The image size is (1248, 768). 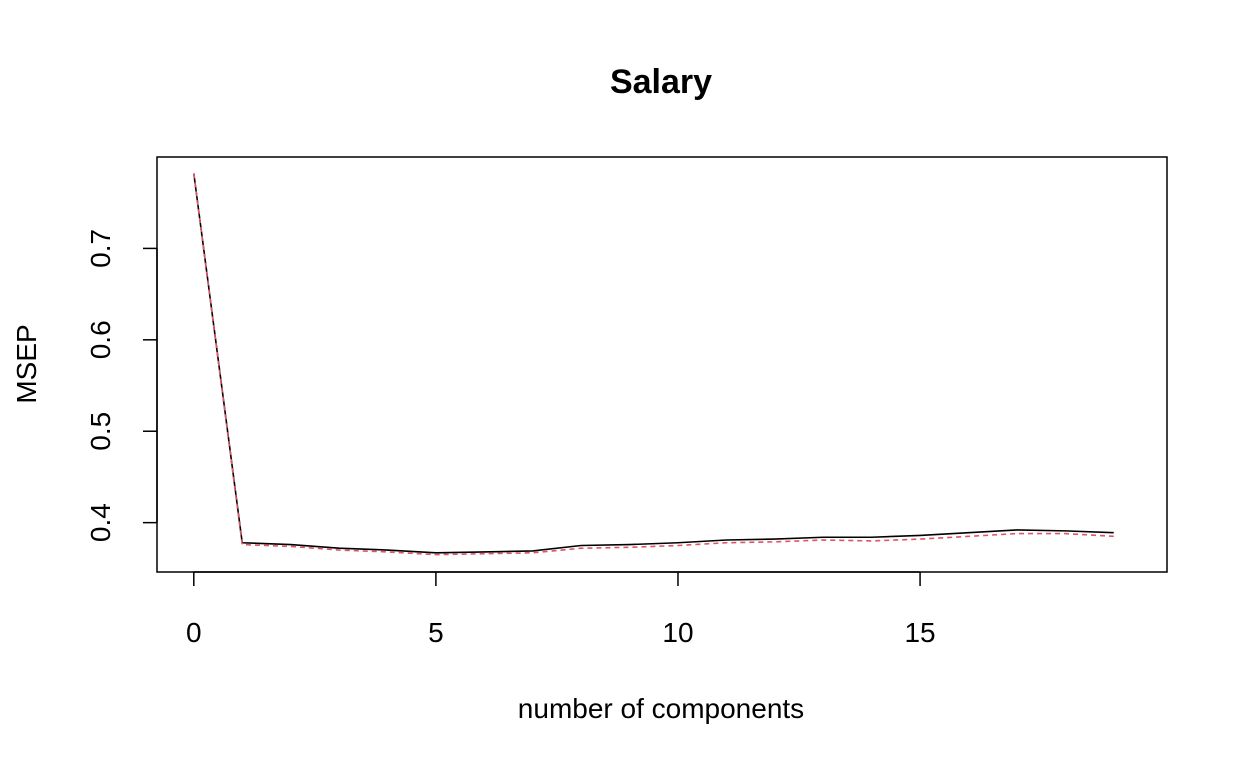 I want to click on x-axis: 0 5 10 15, so click(x=561, y=609).